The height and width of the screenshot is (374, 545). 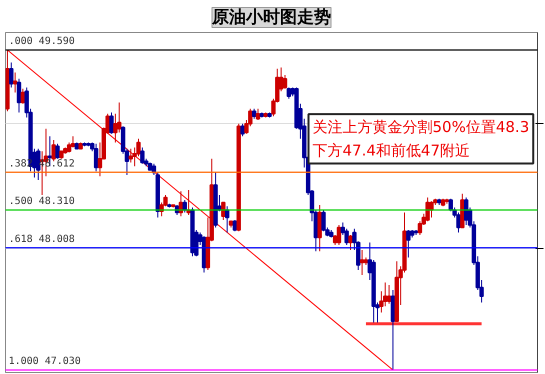 I want to click on chart-title: 原油小时图走势, so click(x=271, y=18).